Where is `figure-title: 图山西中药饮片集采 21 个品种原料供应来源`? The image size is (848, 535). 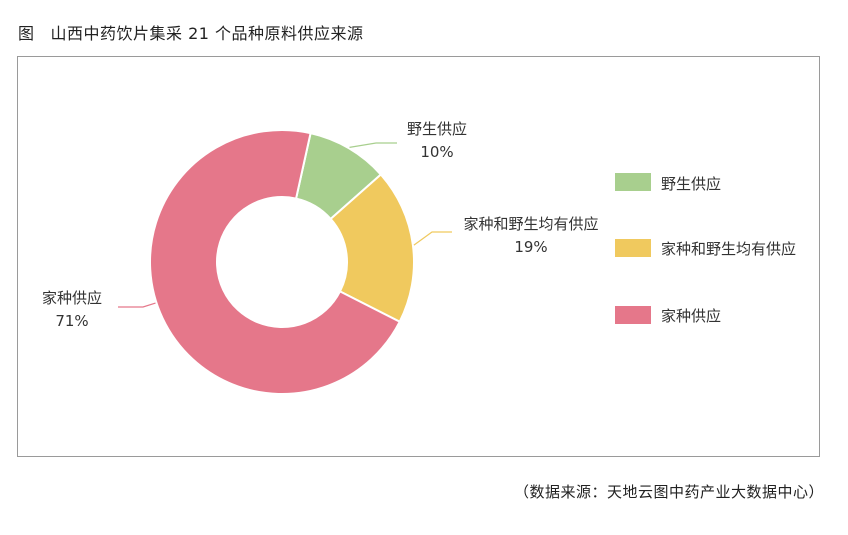 figure-title: 图山西中药饮片集采 21 个品种原料供应来源 is located at coordinates (191, 32).